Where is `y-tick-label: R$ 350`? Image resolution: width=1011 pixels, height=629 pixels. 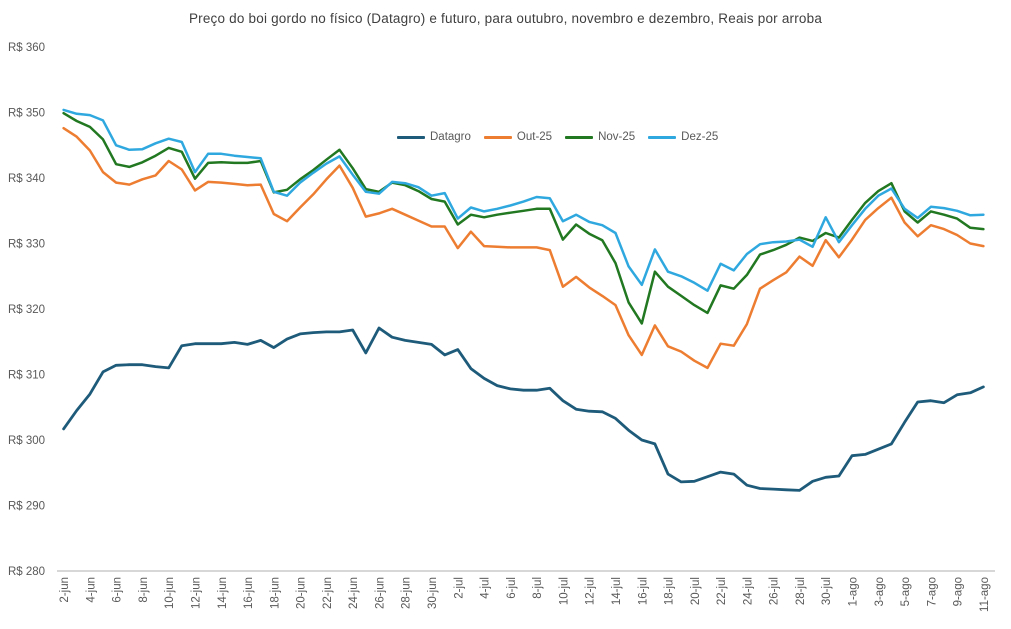
y-tick-label: R$ 350 is located at coordinates (26, 114).